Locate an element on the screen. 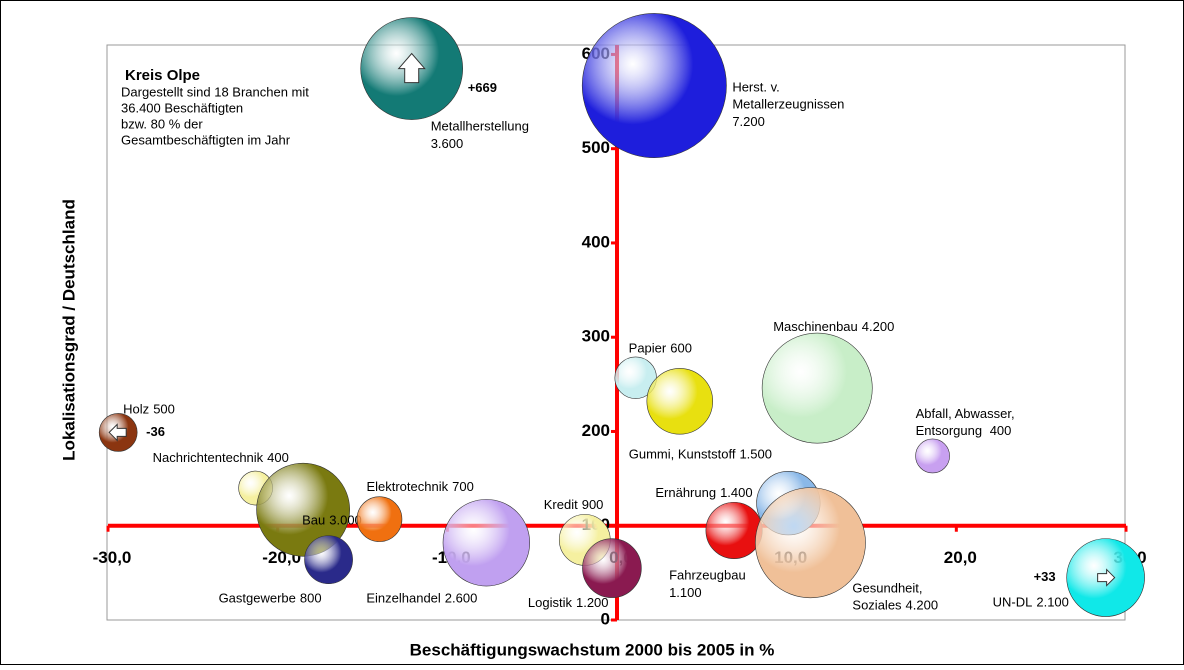  point-label: Maschinenbau 4.200 is located at coordinates (833, 327).